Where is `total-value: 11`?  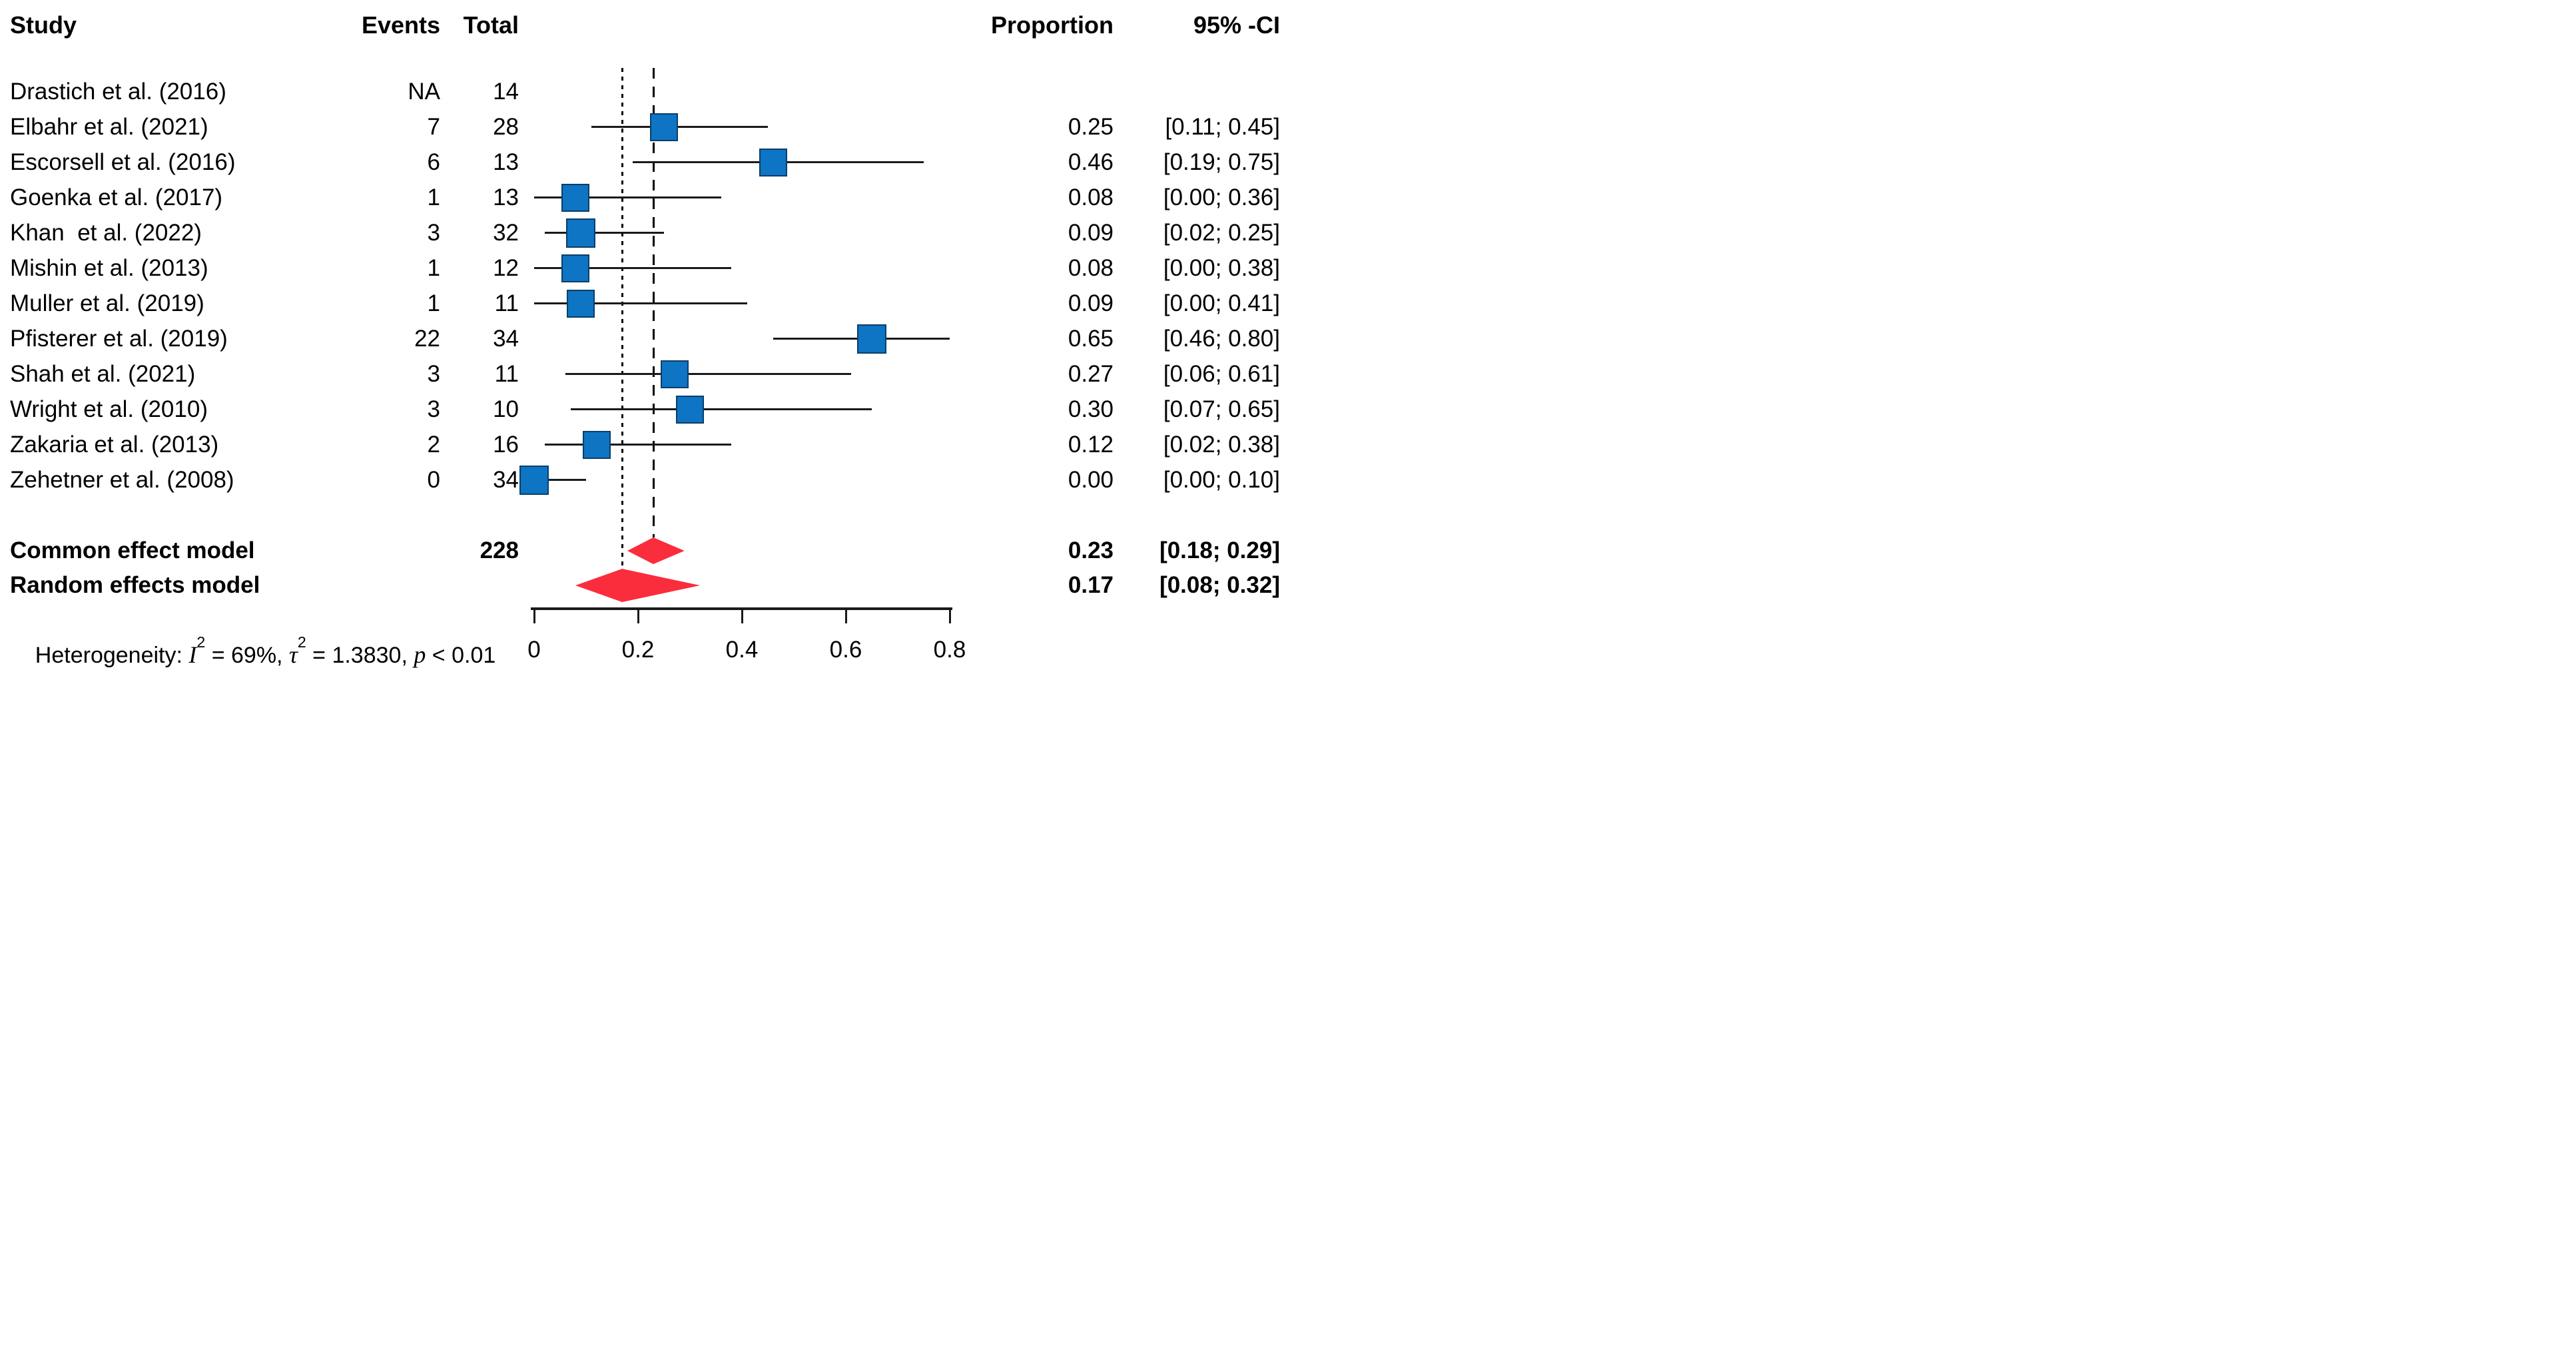
total-value: 11 is located at coordinates (506, 374).